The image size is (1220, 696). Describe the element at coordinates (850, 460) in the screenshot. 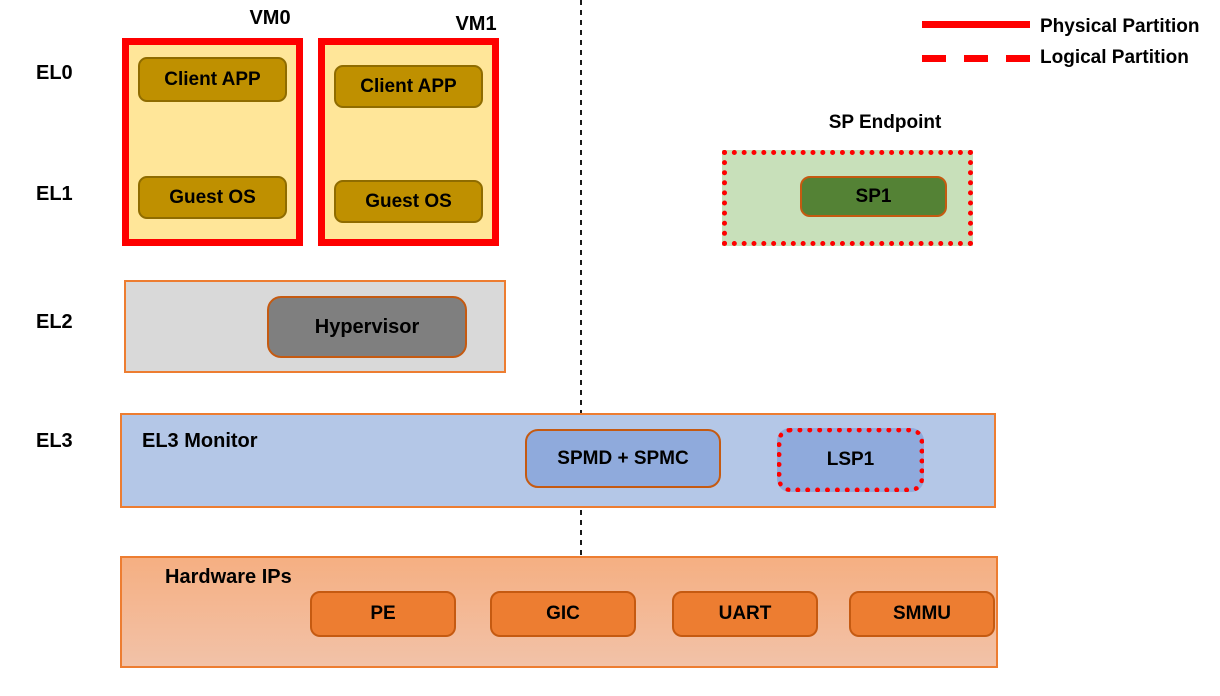

I see `lsp1-logical-partition-box: LSP1` at that location.